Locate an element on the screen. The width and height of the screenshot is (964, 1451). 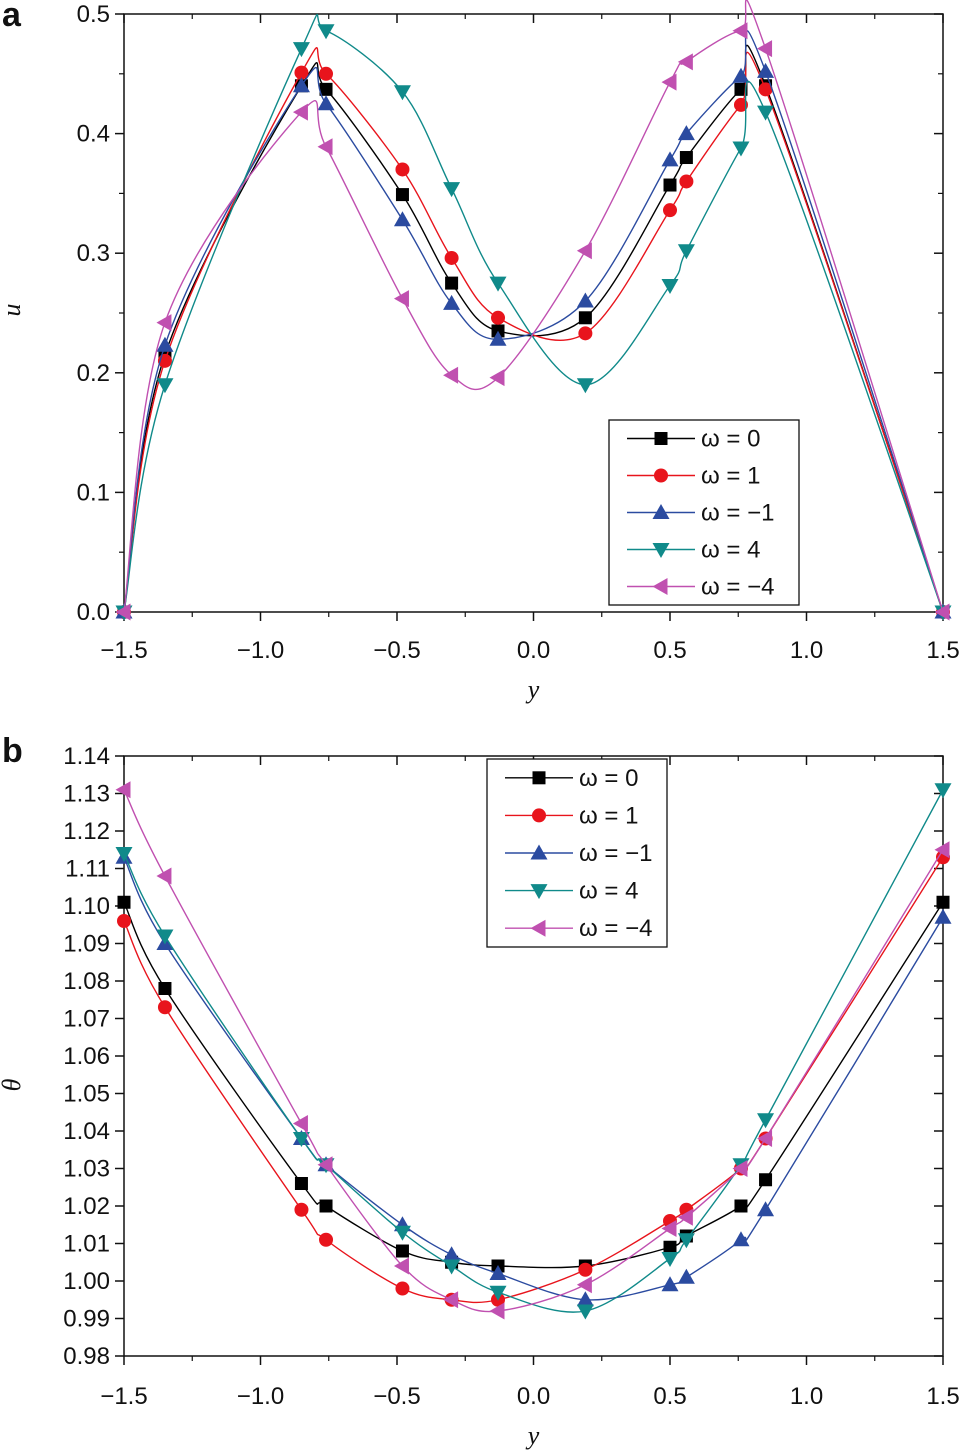
legend-label: ω = 4 is located at coordinates (730, 550).